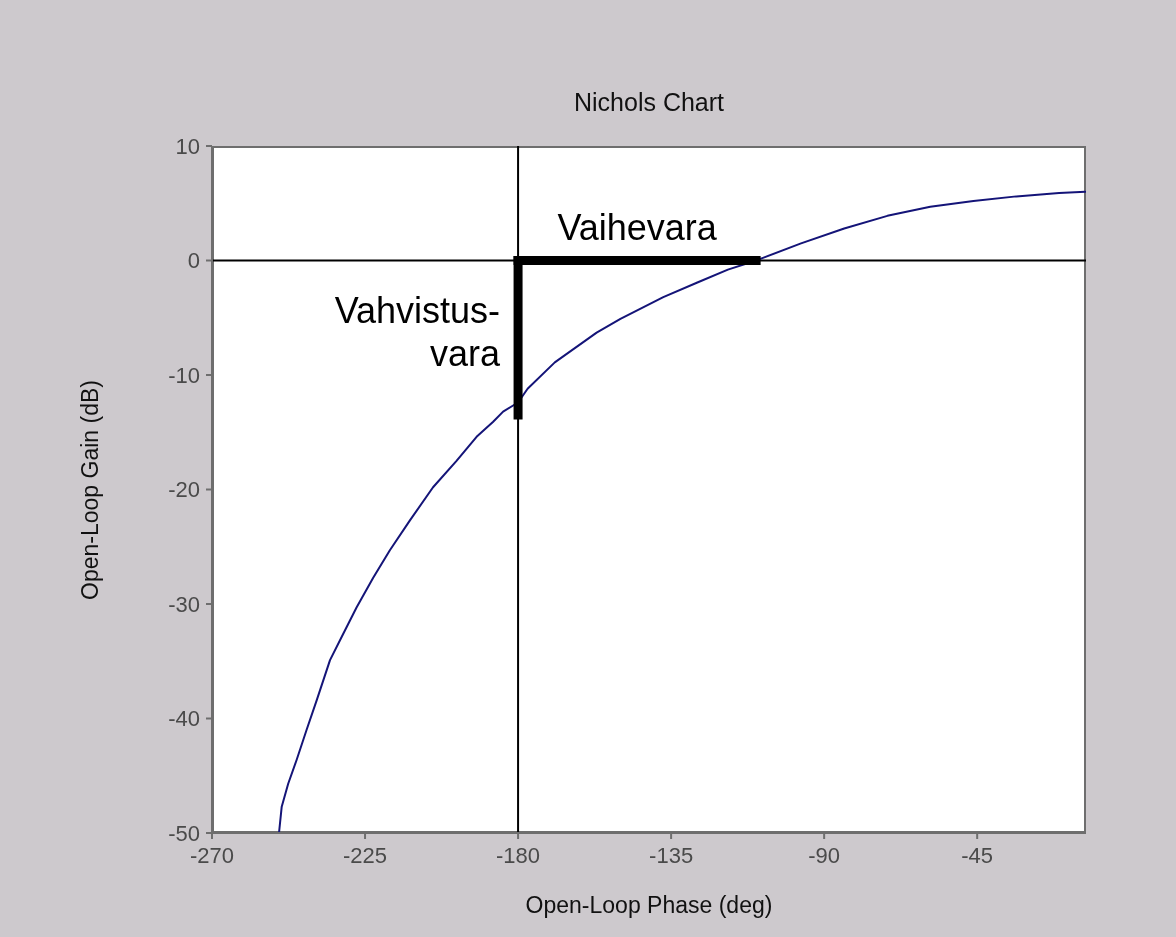  What do you see at coordinates (365, 855) in the screenshot?
I see `x-tick-label: -225` at bounding box center [365, 855].